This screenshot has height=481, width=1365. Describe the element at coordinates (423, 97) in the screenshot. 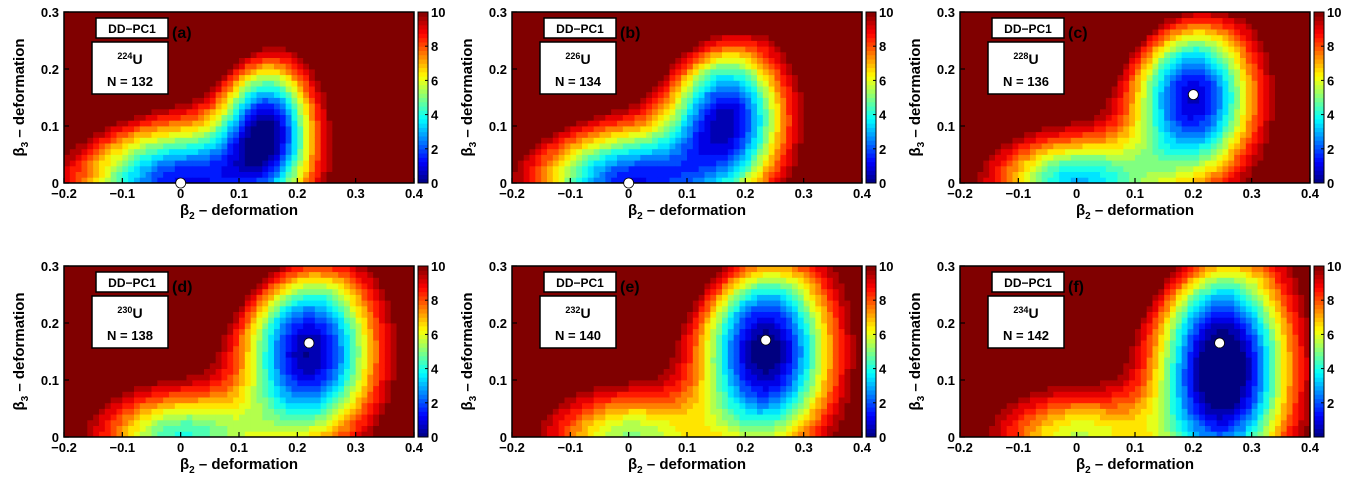

I see `colorbar-frame` at that location.